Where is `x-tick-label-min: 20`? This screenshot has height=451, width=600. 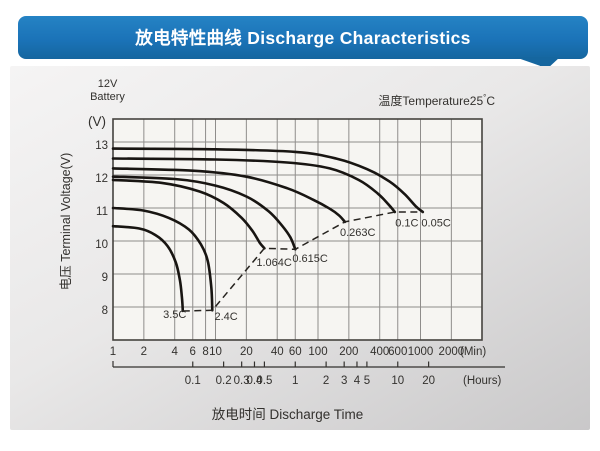 x-tick-label-min: 20 is located at coordinates (246, 352).